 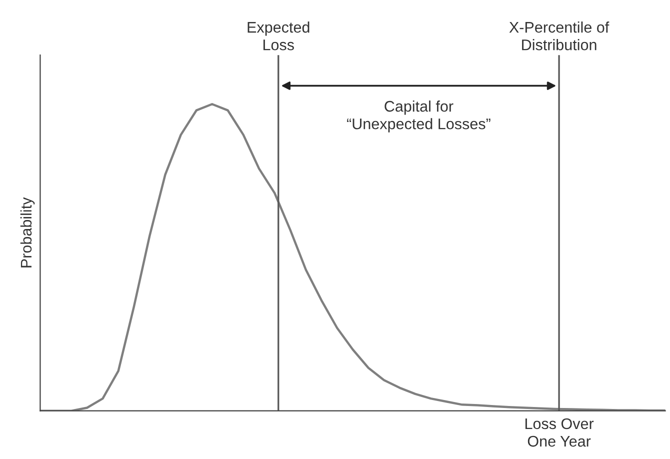 What do you see at coordinates (27, 232) in the screenshot?
I see `y-axis-title: Probability` at bounding box center [27, 232].